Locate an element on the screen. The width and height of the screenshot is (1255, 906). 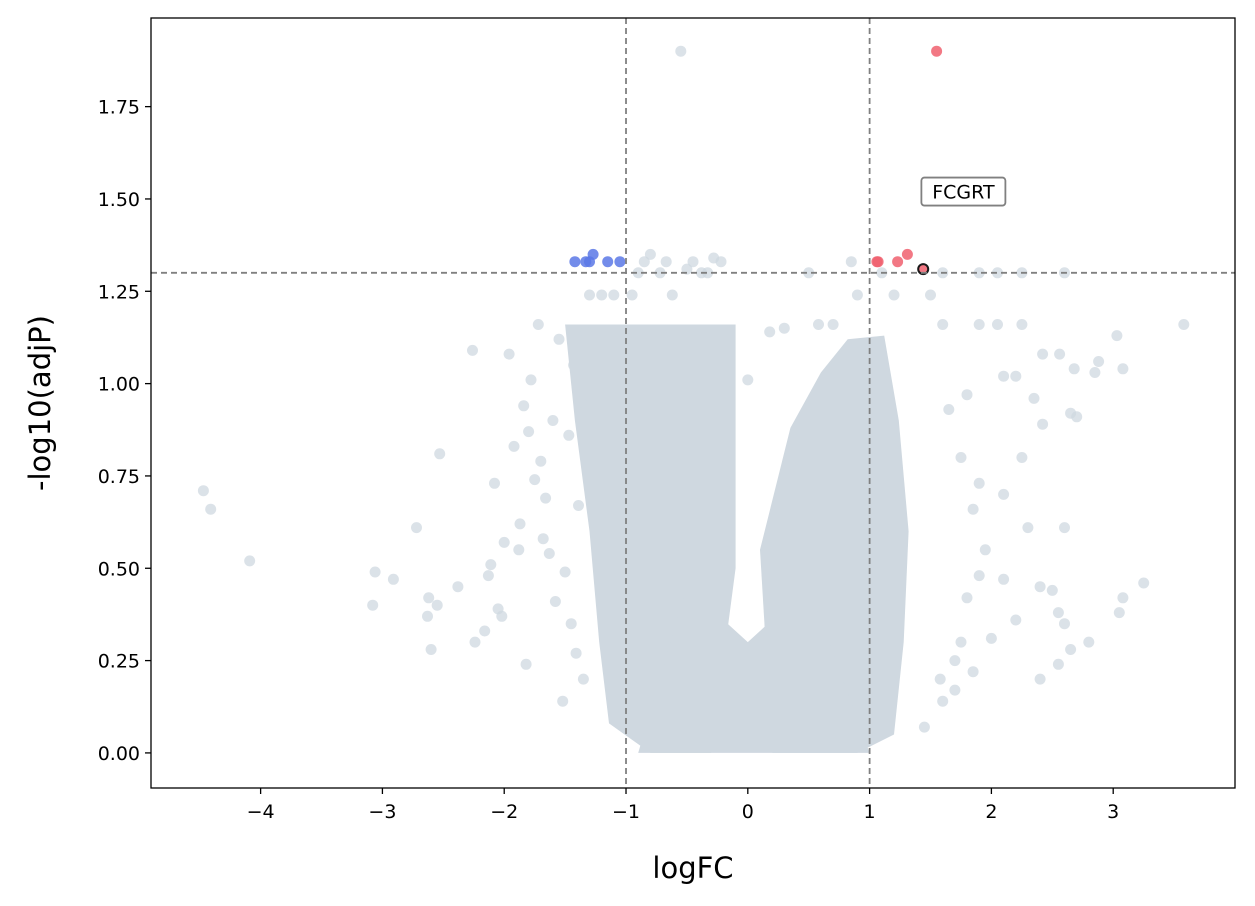
x-tick-label: 1 is located at coordinates (870, 812).